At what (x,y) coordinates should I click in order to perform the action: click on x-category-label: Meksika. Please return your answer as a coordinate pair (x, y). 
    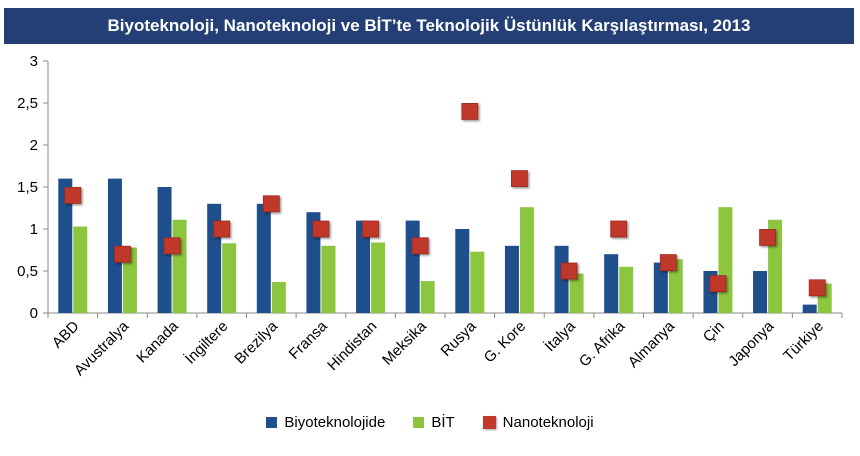
    Looking at the image, I should click on (404, 342).